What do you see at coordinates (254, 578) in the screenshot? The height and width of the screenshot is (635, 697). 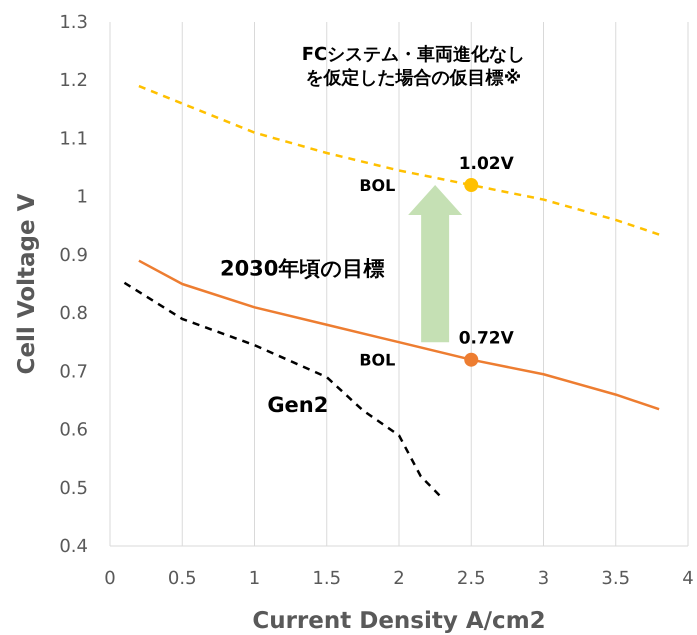 I see `x-tick-label: 1` at bounding box center [254, 578].